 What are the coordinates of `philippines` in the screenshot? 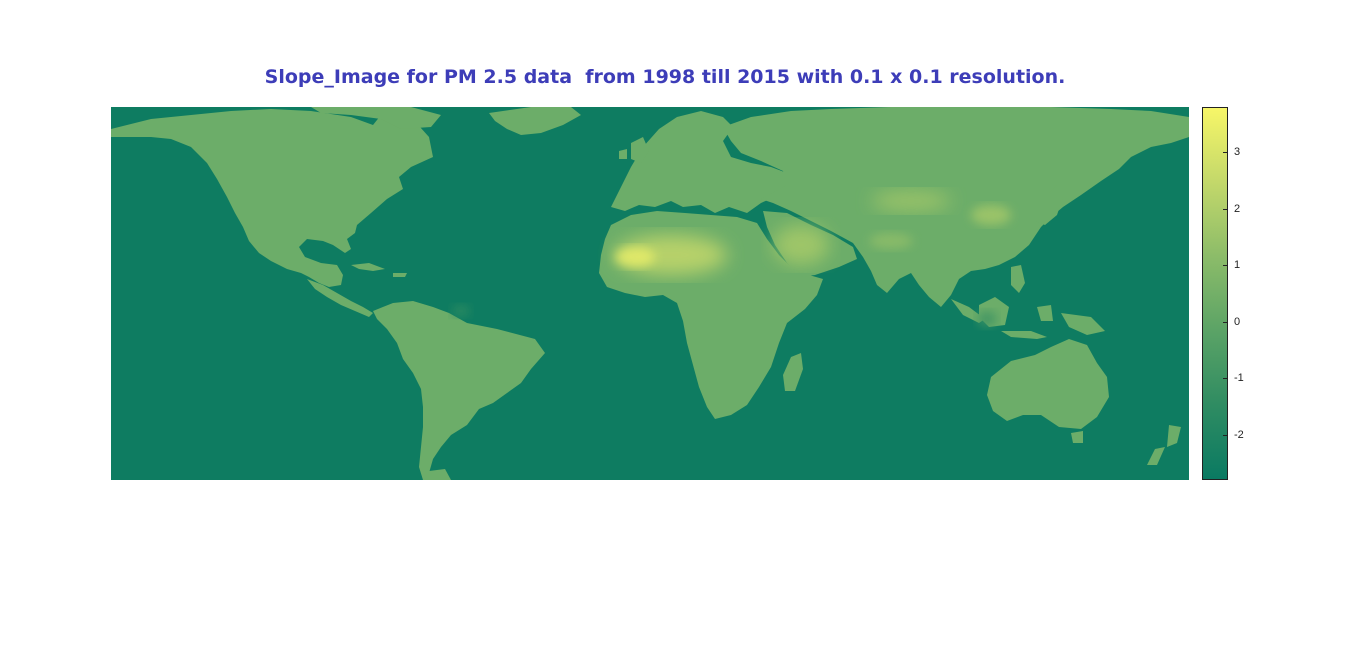 It's located at (1018, 279).